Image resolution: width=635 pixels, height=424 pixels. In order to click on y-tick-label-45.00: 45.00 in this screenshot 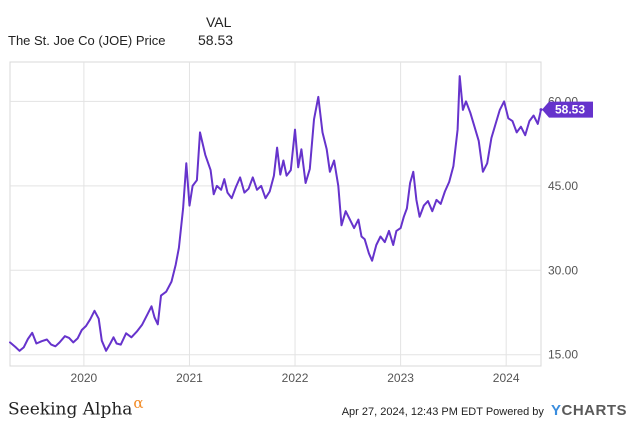, I will do `click(563, 186)`.